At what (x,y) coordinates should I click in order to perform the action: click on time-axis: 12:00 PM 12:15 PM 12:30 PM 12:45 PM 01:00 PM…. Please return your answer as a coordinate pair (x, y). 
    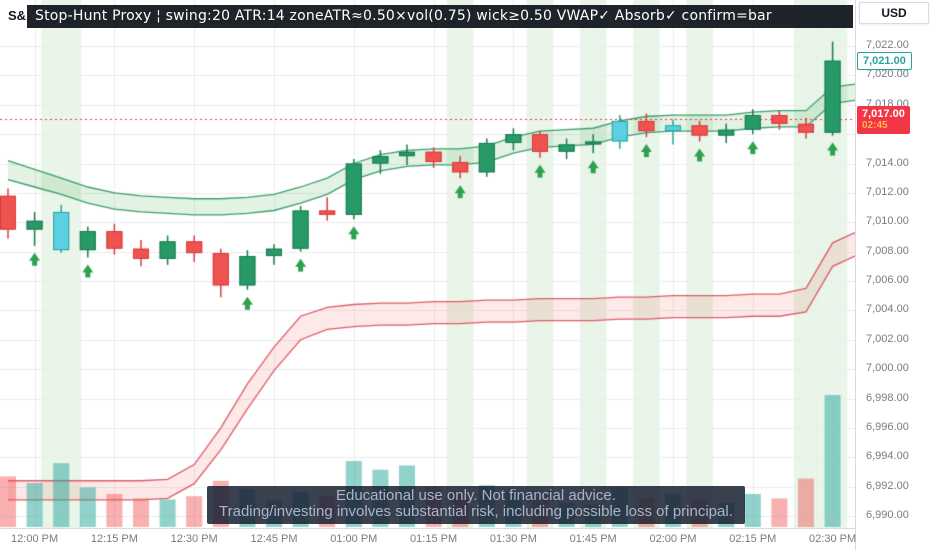
    Looking at the image, I should click on (428, 539).